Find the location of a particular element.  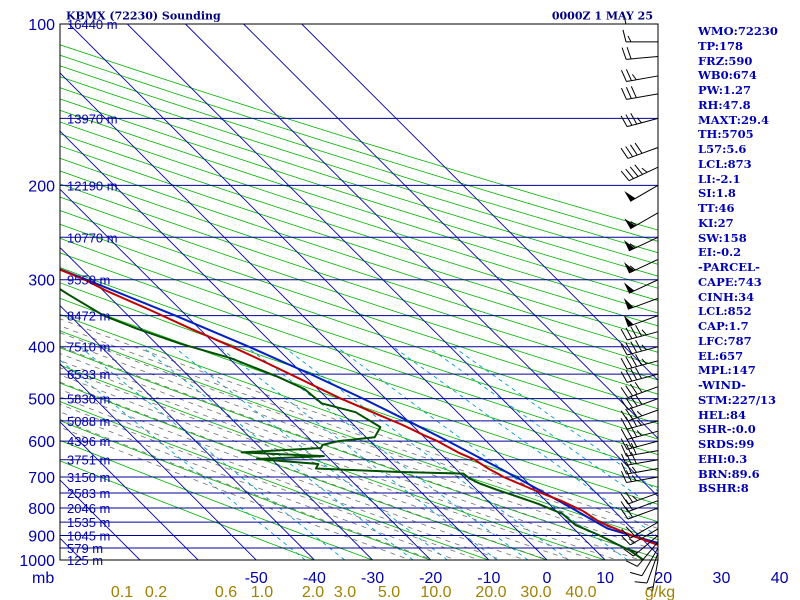

pressure-label: 400 is located at coordinates (41, 348).